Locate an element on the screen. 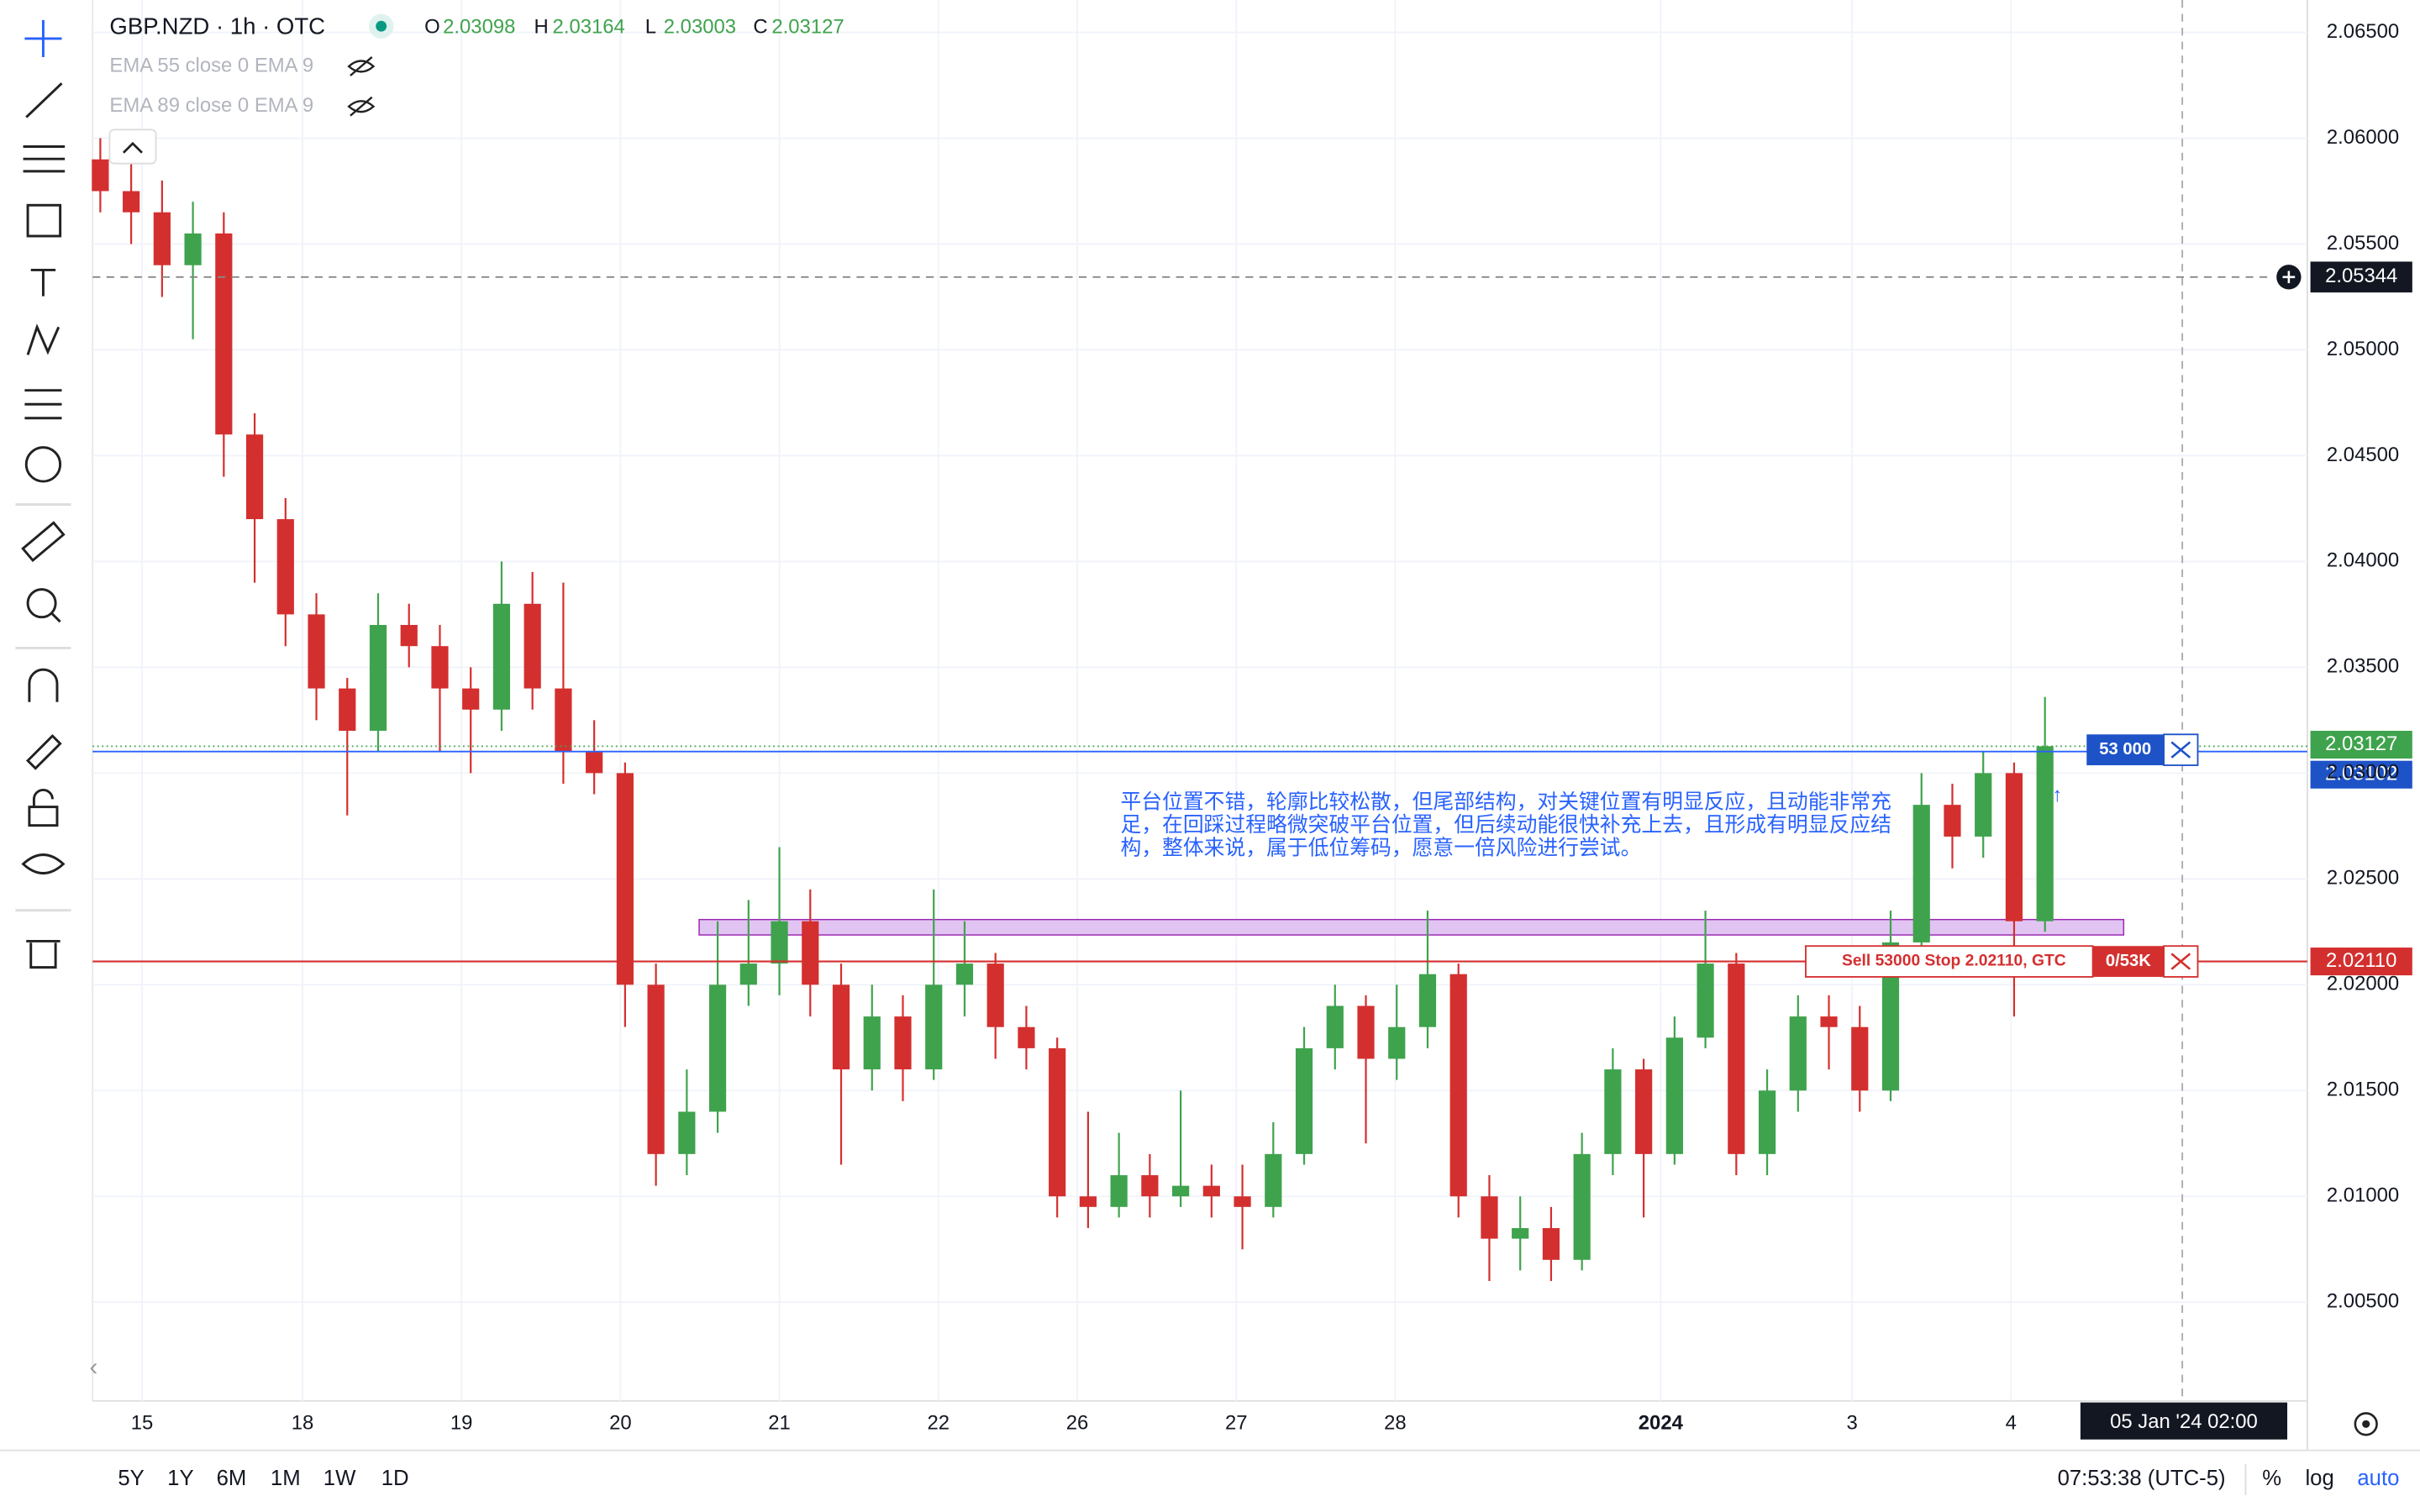 The height and width of the screenshot is (1512, 2420). footer: 5Y 1Y 6M 1M 1W 1D 07:53:38 (UTC-5)% log auto is located at coordinates (1258, 1479).